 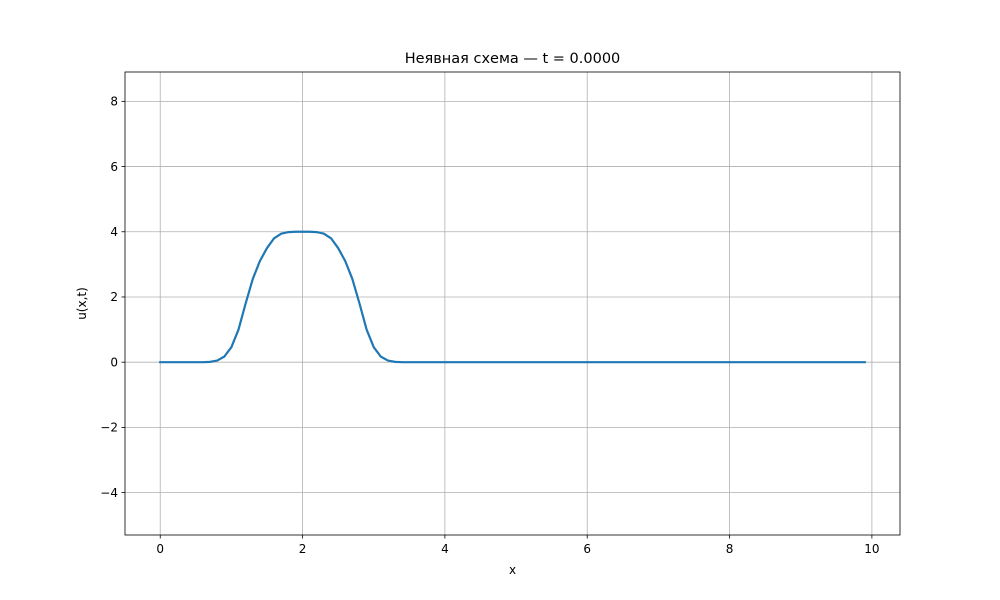 I want to click on y-tick-label: 6, so click(x=114, y=167).